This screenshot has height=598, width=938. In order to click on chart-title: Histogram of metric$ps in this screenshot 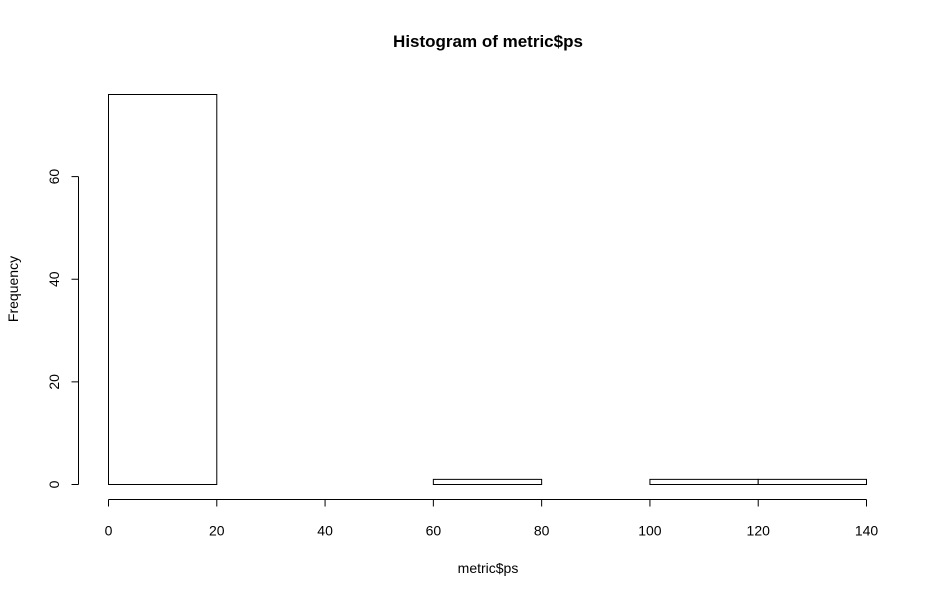, I will do `click(488, 41)`.